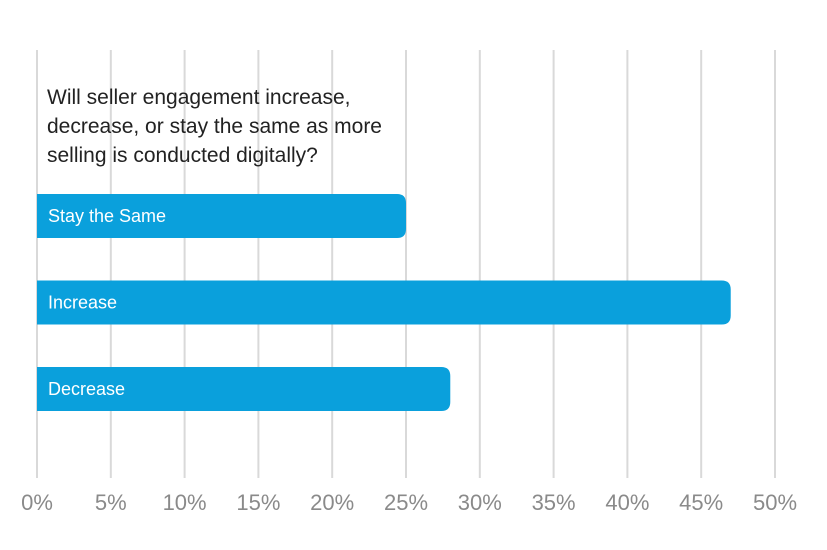  I want to click on x-tick-label: 0%, so click(37, 502).